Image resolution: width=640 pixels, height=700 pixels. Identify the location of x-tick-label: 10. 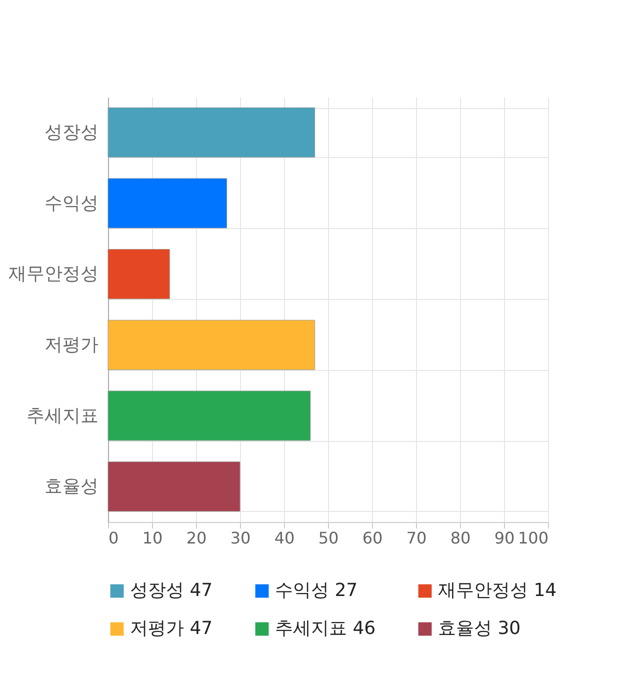
(152, 538).